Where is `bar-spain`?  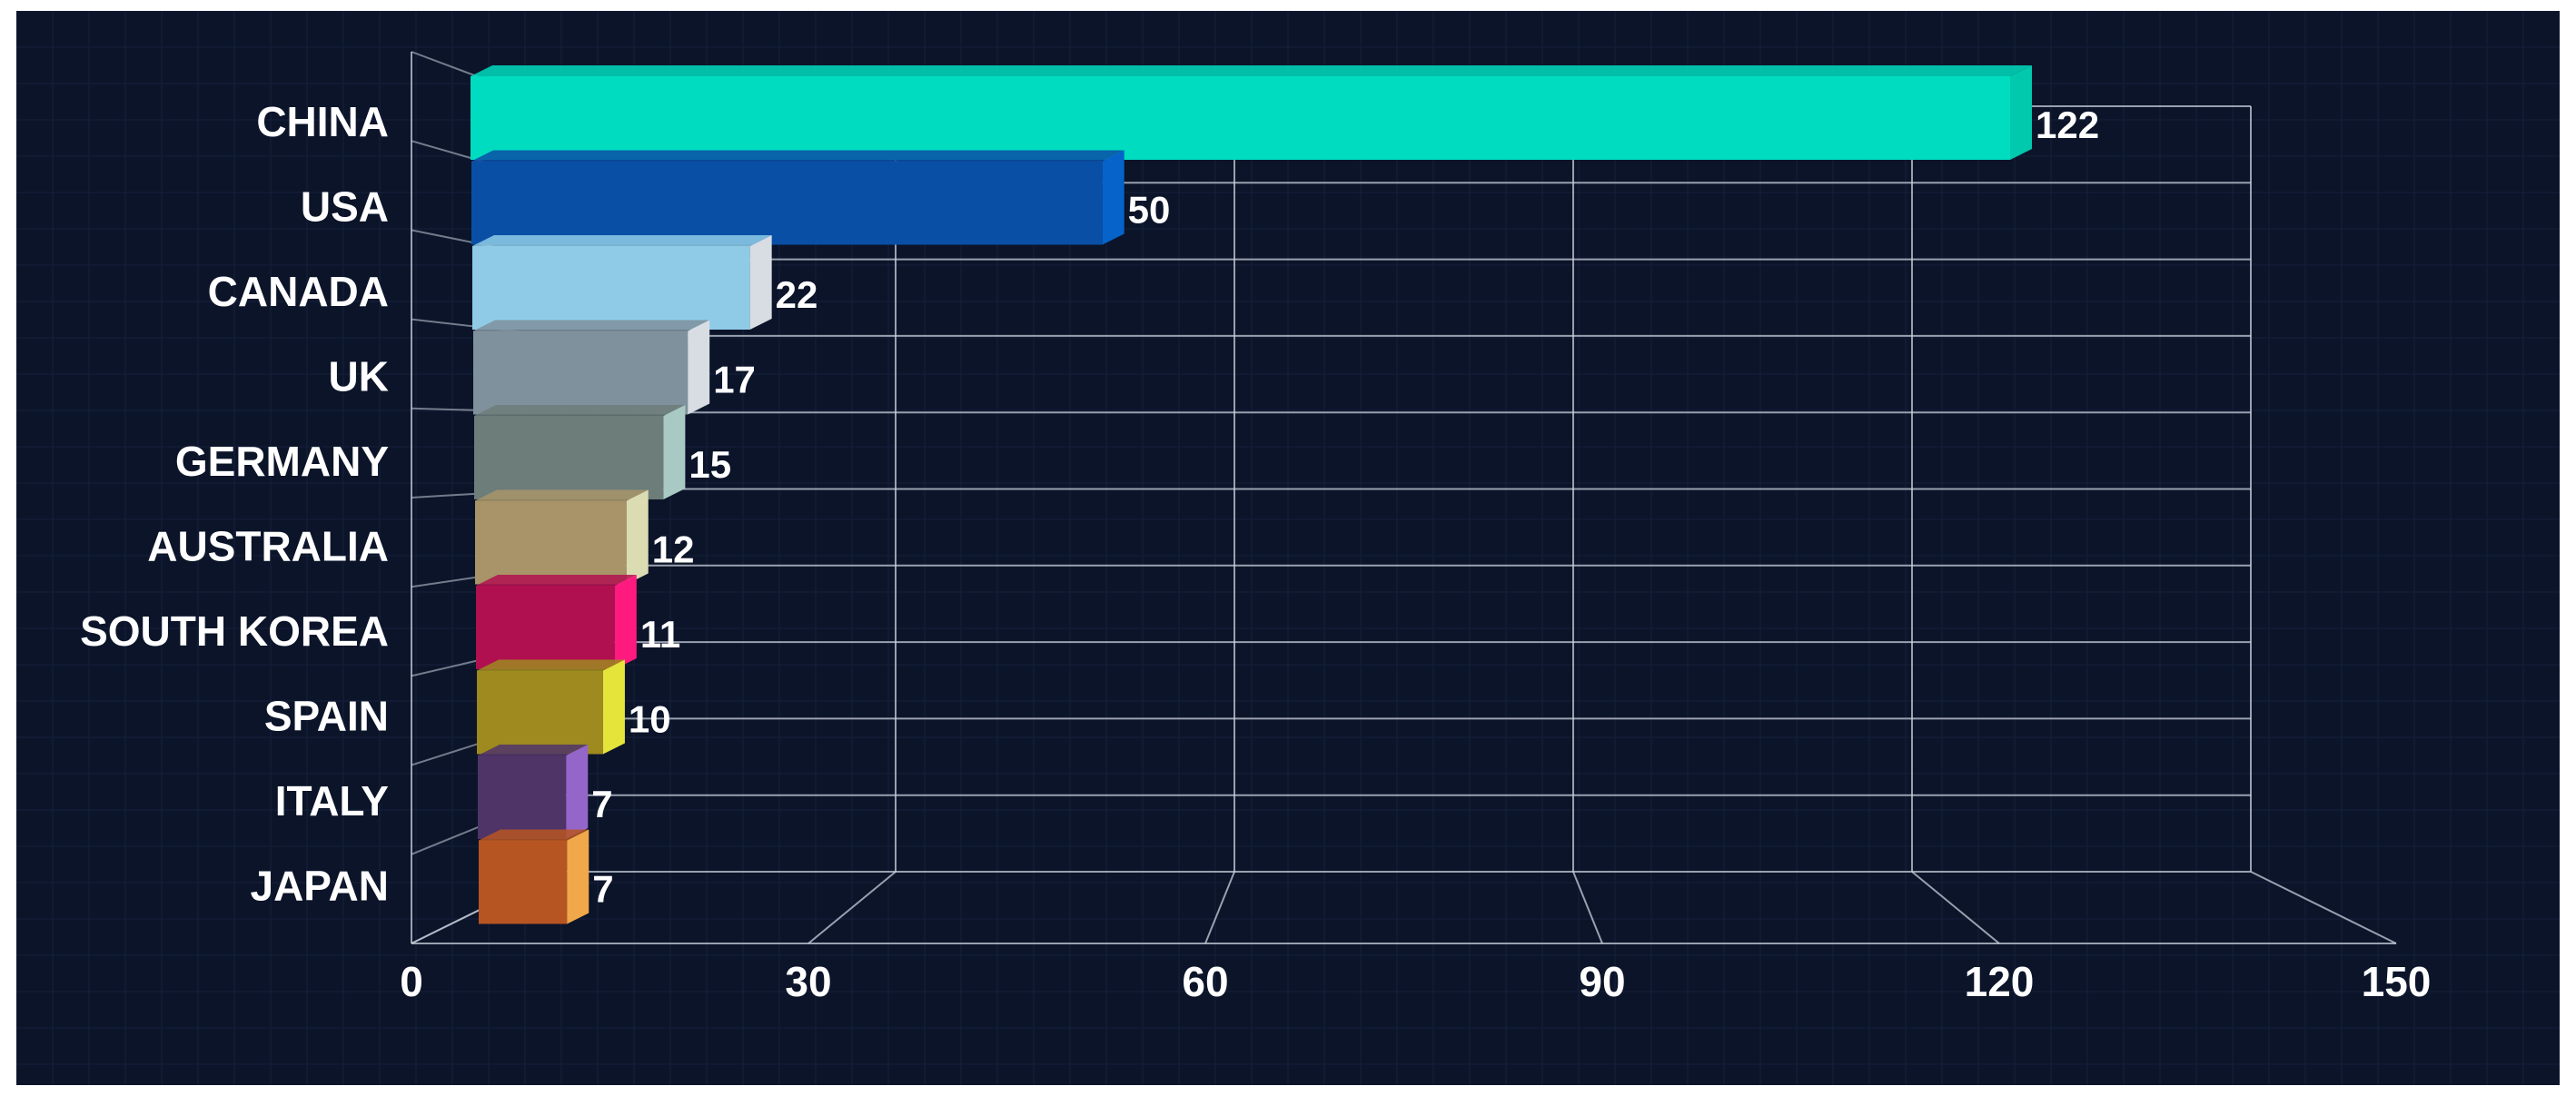 bar-spain is located at coordinates (551, 707).